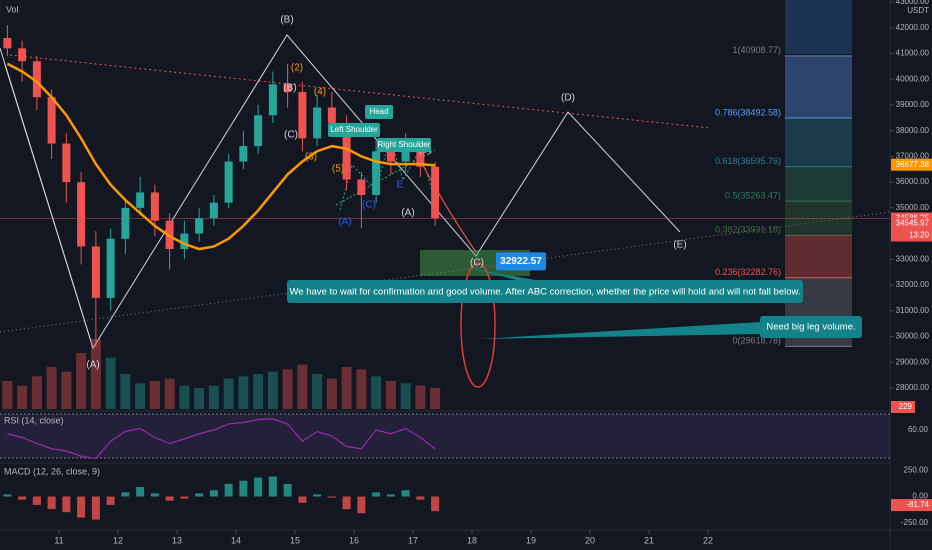  What do you see at coordinates (913, 156) in the screenshot?
I see `y-tick-label: 37000.00` at bounding box center [913, 156].